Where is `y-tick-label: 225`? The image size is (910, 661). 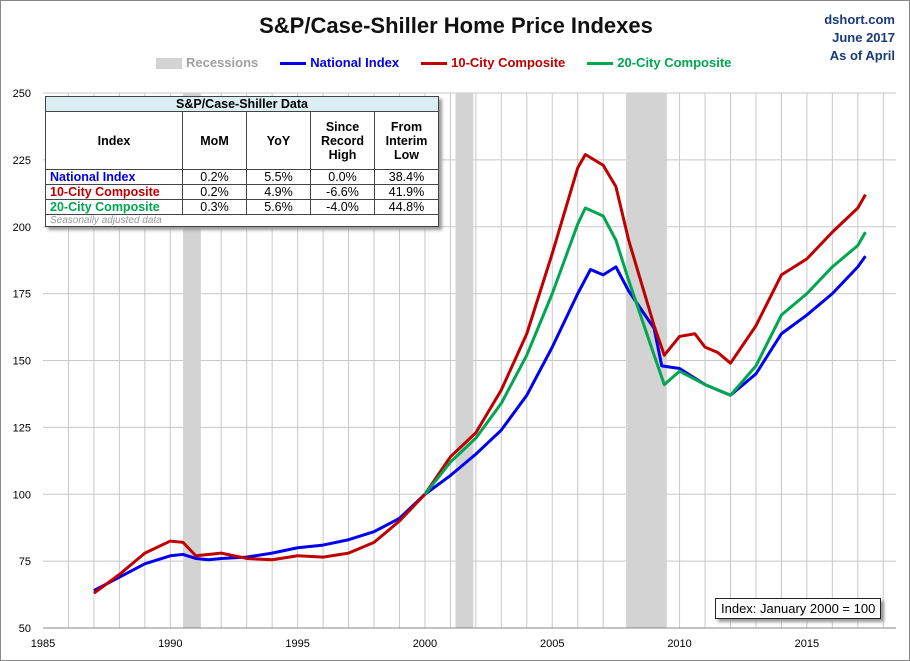 y-tick-label: 225 is located at coordinates (22, 161).